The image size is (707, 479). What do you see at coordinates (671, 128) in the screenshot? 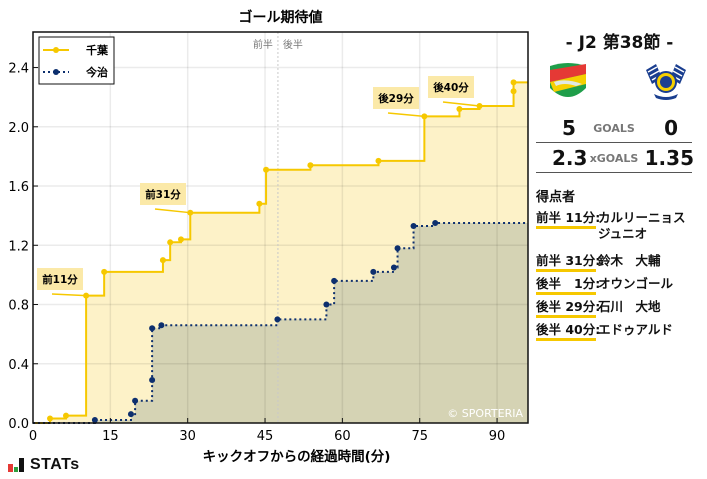
I see `away-goals: 0` at bounding box center [671, 128].